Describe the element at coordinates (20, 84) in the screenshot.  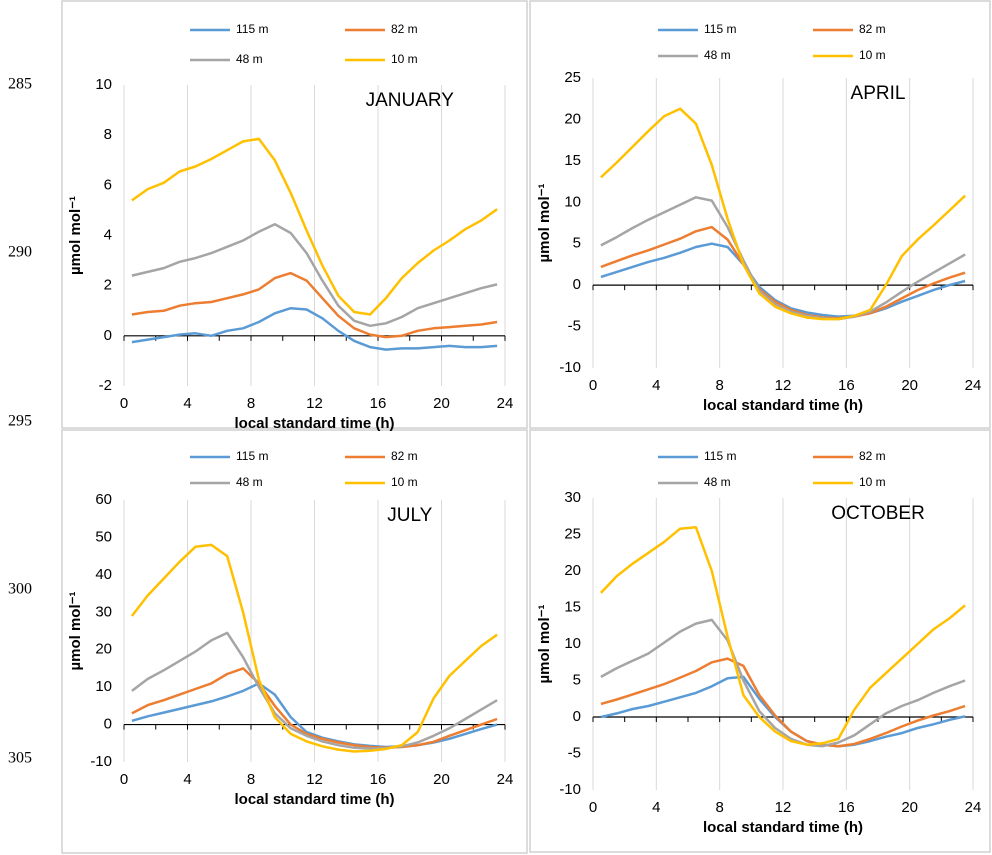
I see `line-number: 285` at that location.